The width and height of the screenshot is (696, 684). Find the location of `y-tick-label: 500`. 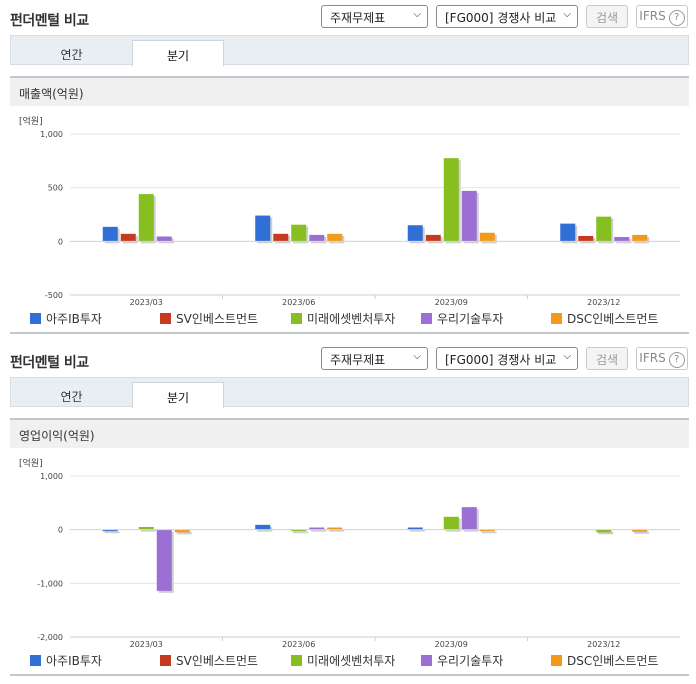

y-tick-label: 500 is located at coordinates (55, 188).